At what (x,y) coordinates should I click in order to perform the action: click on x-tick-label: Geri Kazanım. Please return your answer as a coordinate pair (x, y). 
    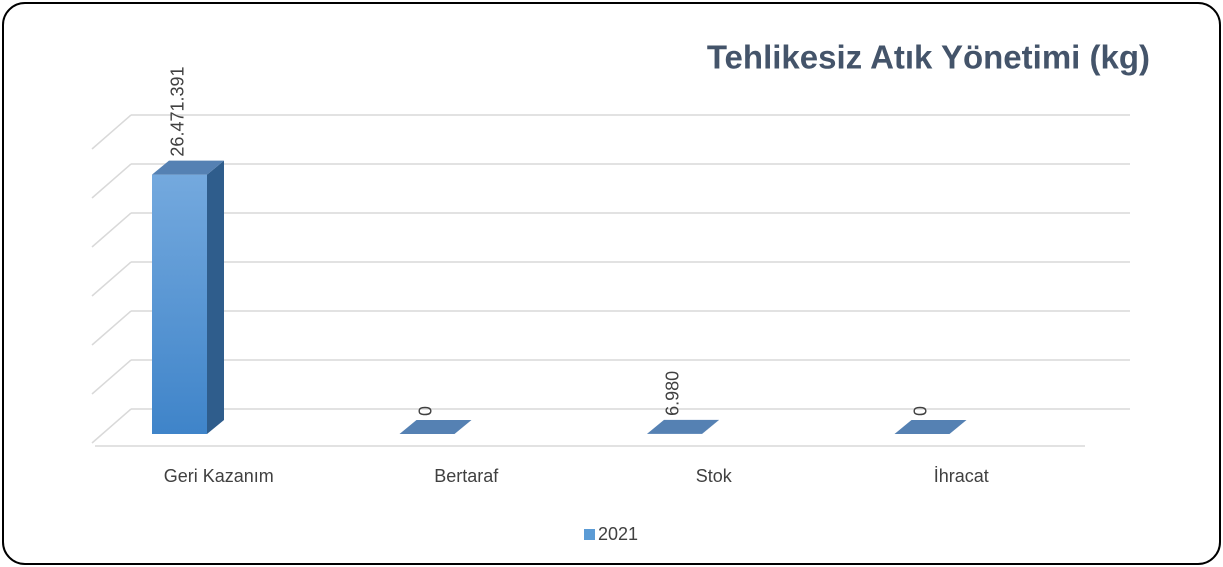
    Looking at the image, I should click on (219, 476).